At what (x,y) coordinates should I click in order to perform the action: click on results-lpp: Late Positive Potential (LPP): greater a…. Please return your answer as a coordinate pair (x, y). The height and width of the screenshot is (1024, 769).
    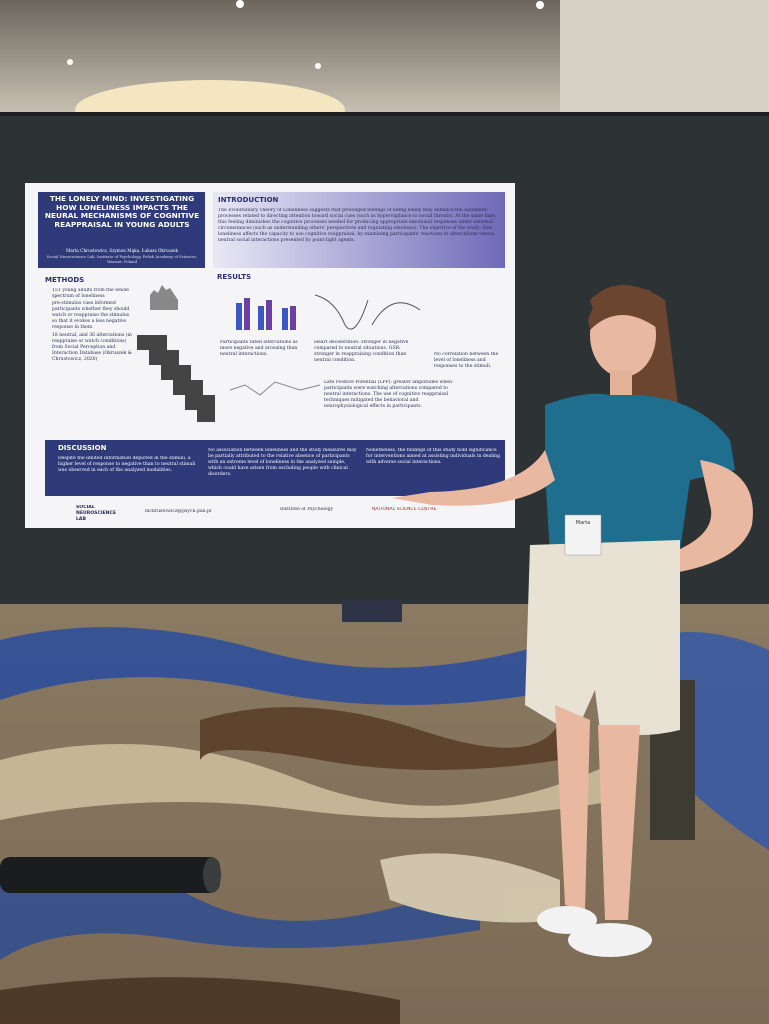
    Looking at the image, I should click on (388, 394).